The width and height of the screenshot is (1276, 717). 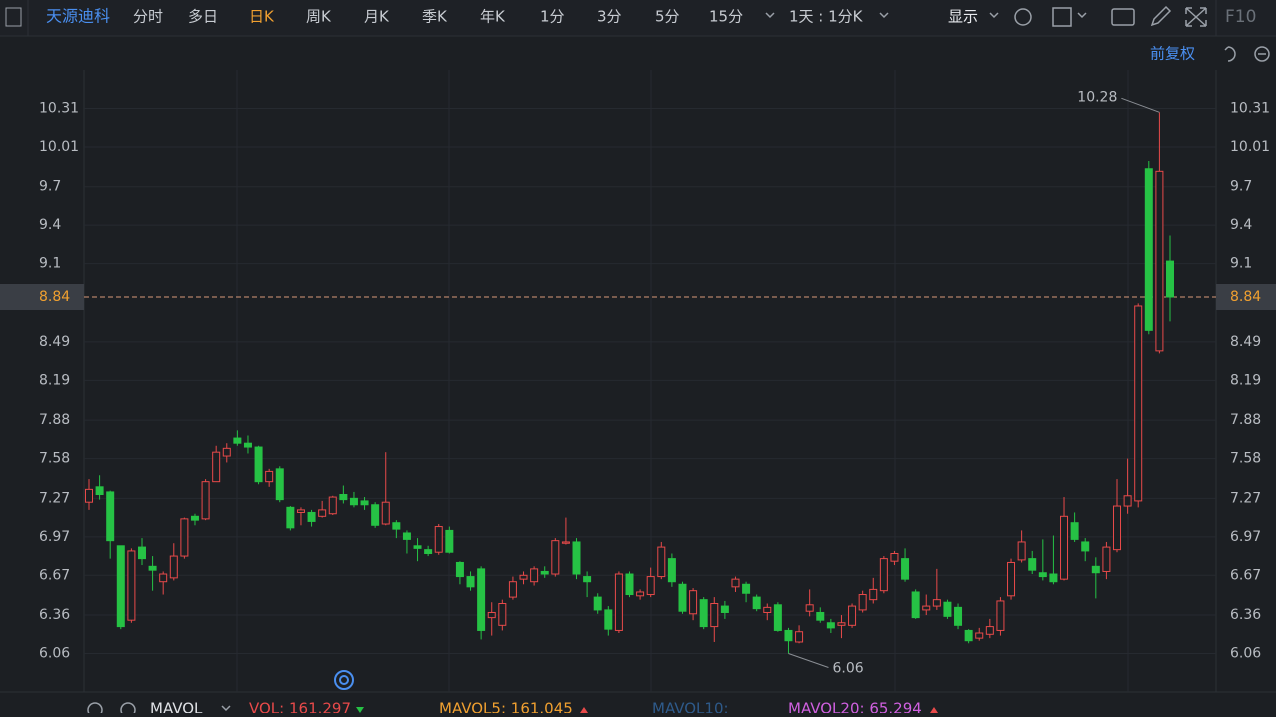 What do you see at coordinates (360, 710) in the screenshot?
I see `down-arrow` at bounding box center [360, 710].